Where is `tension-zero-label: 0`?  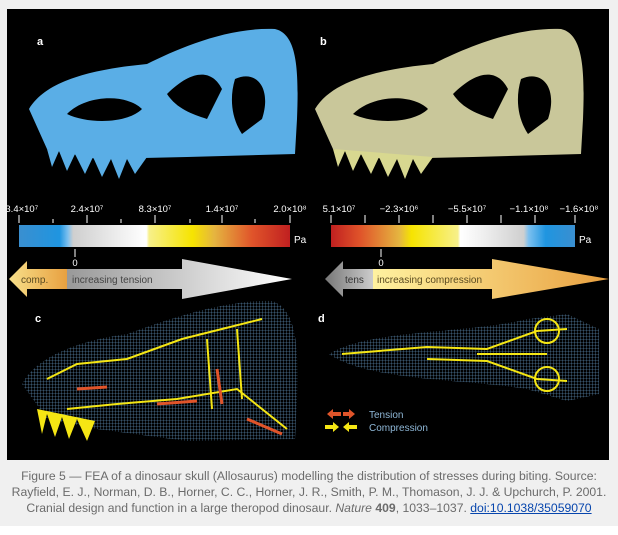 tension-zero-label: 0 is located at coordinates (74, 263).